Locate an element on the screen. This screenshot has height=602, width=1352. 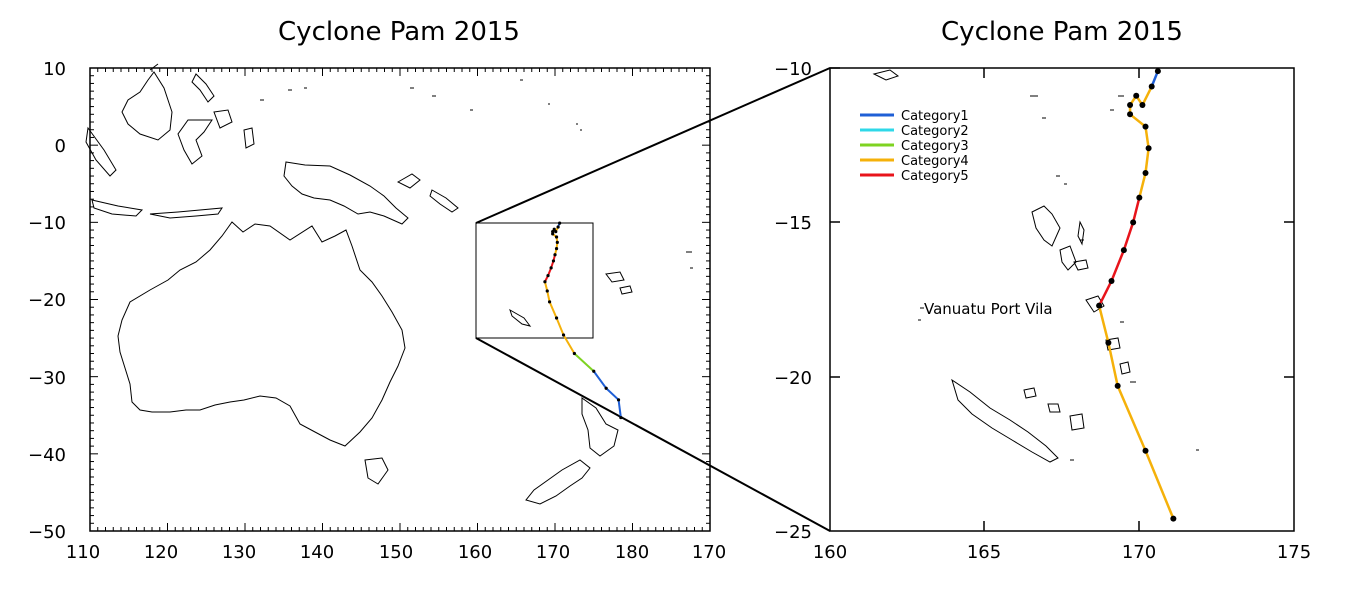
new-guinea-coastline is located at coordinates (346, 193).